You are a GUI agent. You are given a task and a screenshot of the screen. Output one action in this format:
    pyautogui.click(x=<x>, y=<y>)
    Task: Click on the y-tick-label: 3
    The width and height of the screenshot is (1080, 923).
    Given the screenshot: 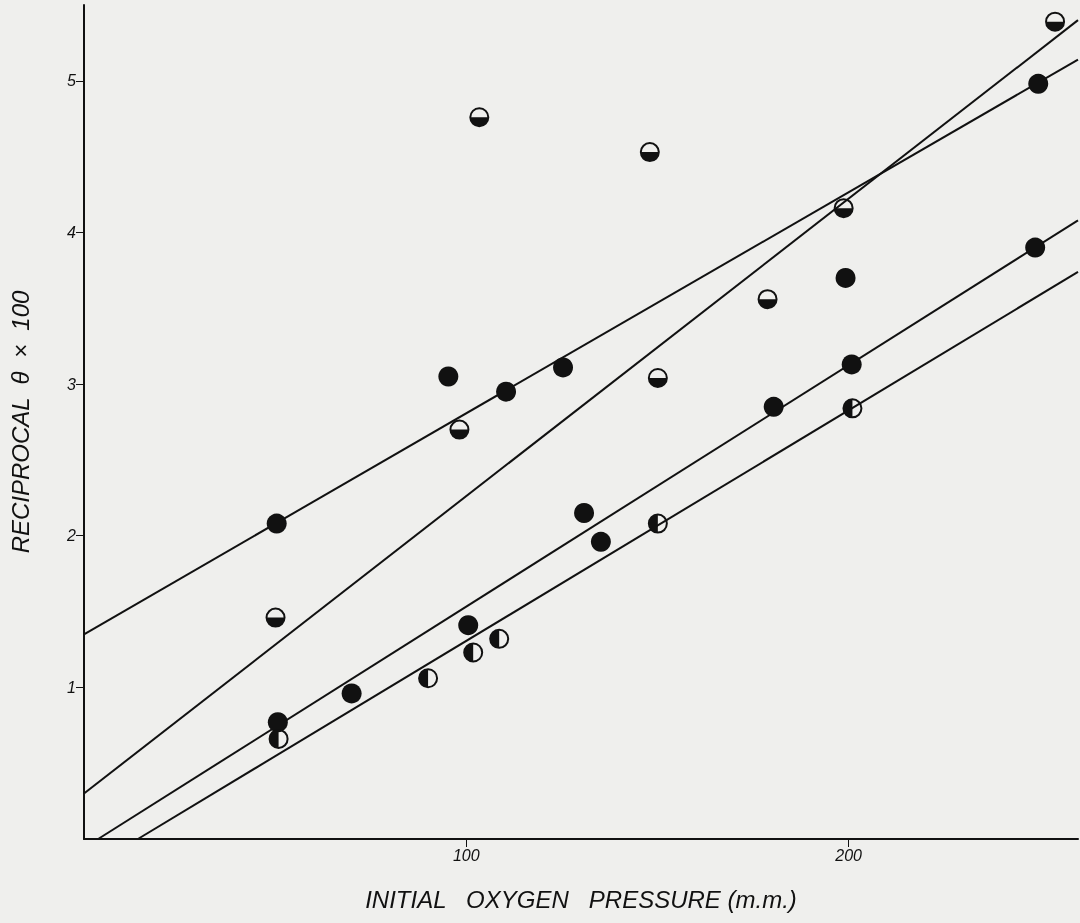 What is the action you would take?
    pyautogui.click(x=72, y=384)
    